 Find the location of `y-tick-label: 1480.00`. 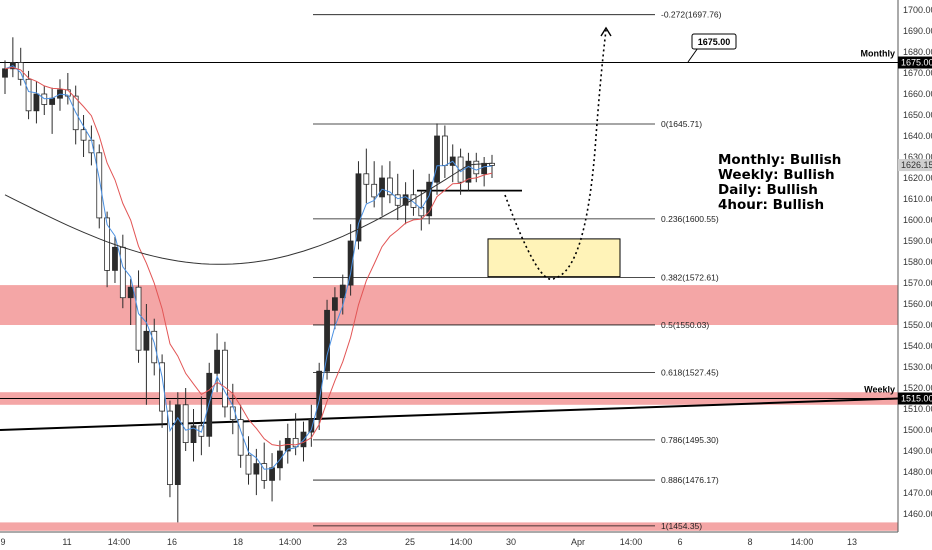

y-tick-label: 1480.00 is located at coordinates (917, 472).